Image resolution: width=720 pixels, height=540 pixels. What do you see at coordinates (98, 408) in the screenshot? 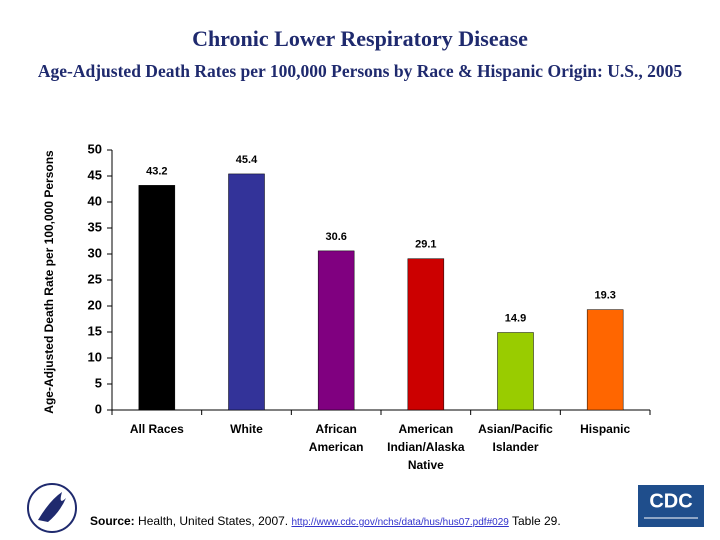
I see `y-tick-label: 0` at bounding box center [98, 408].